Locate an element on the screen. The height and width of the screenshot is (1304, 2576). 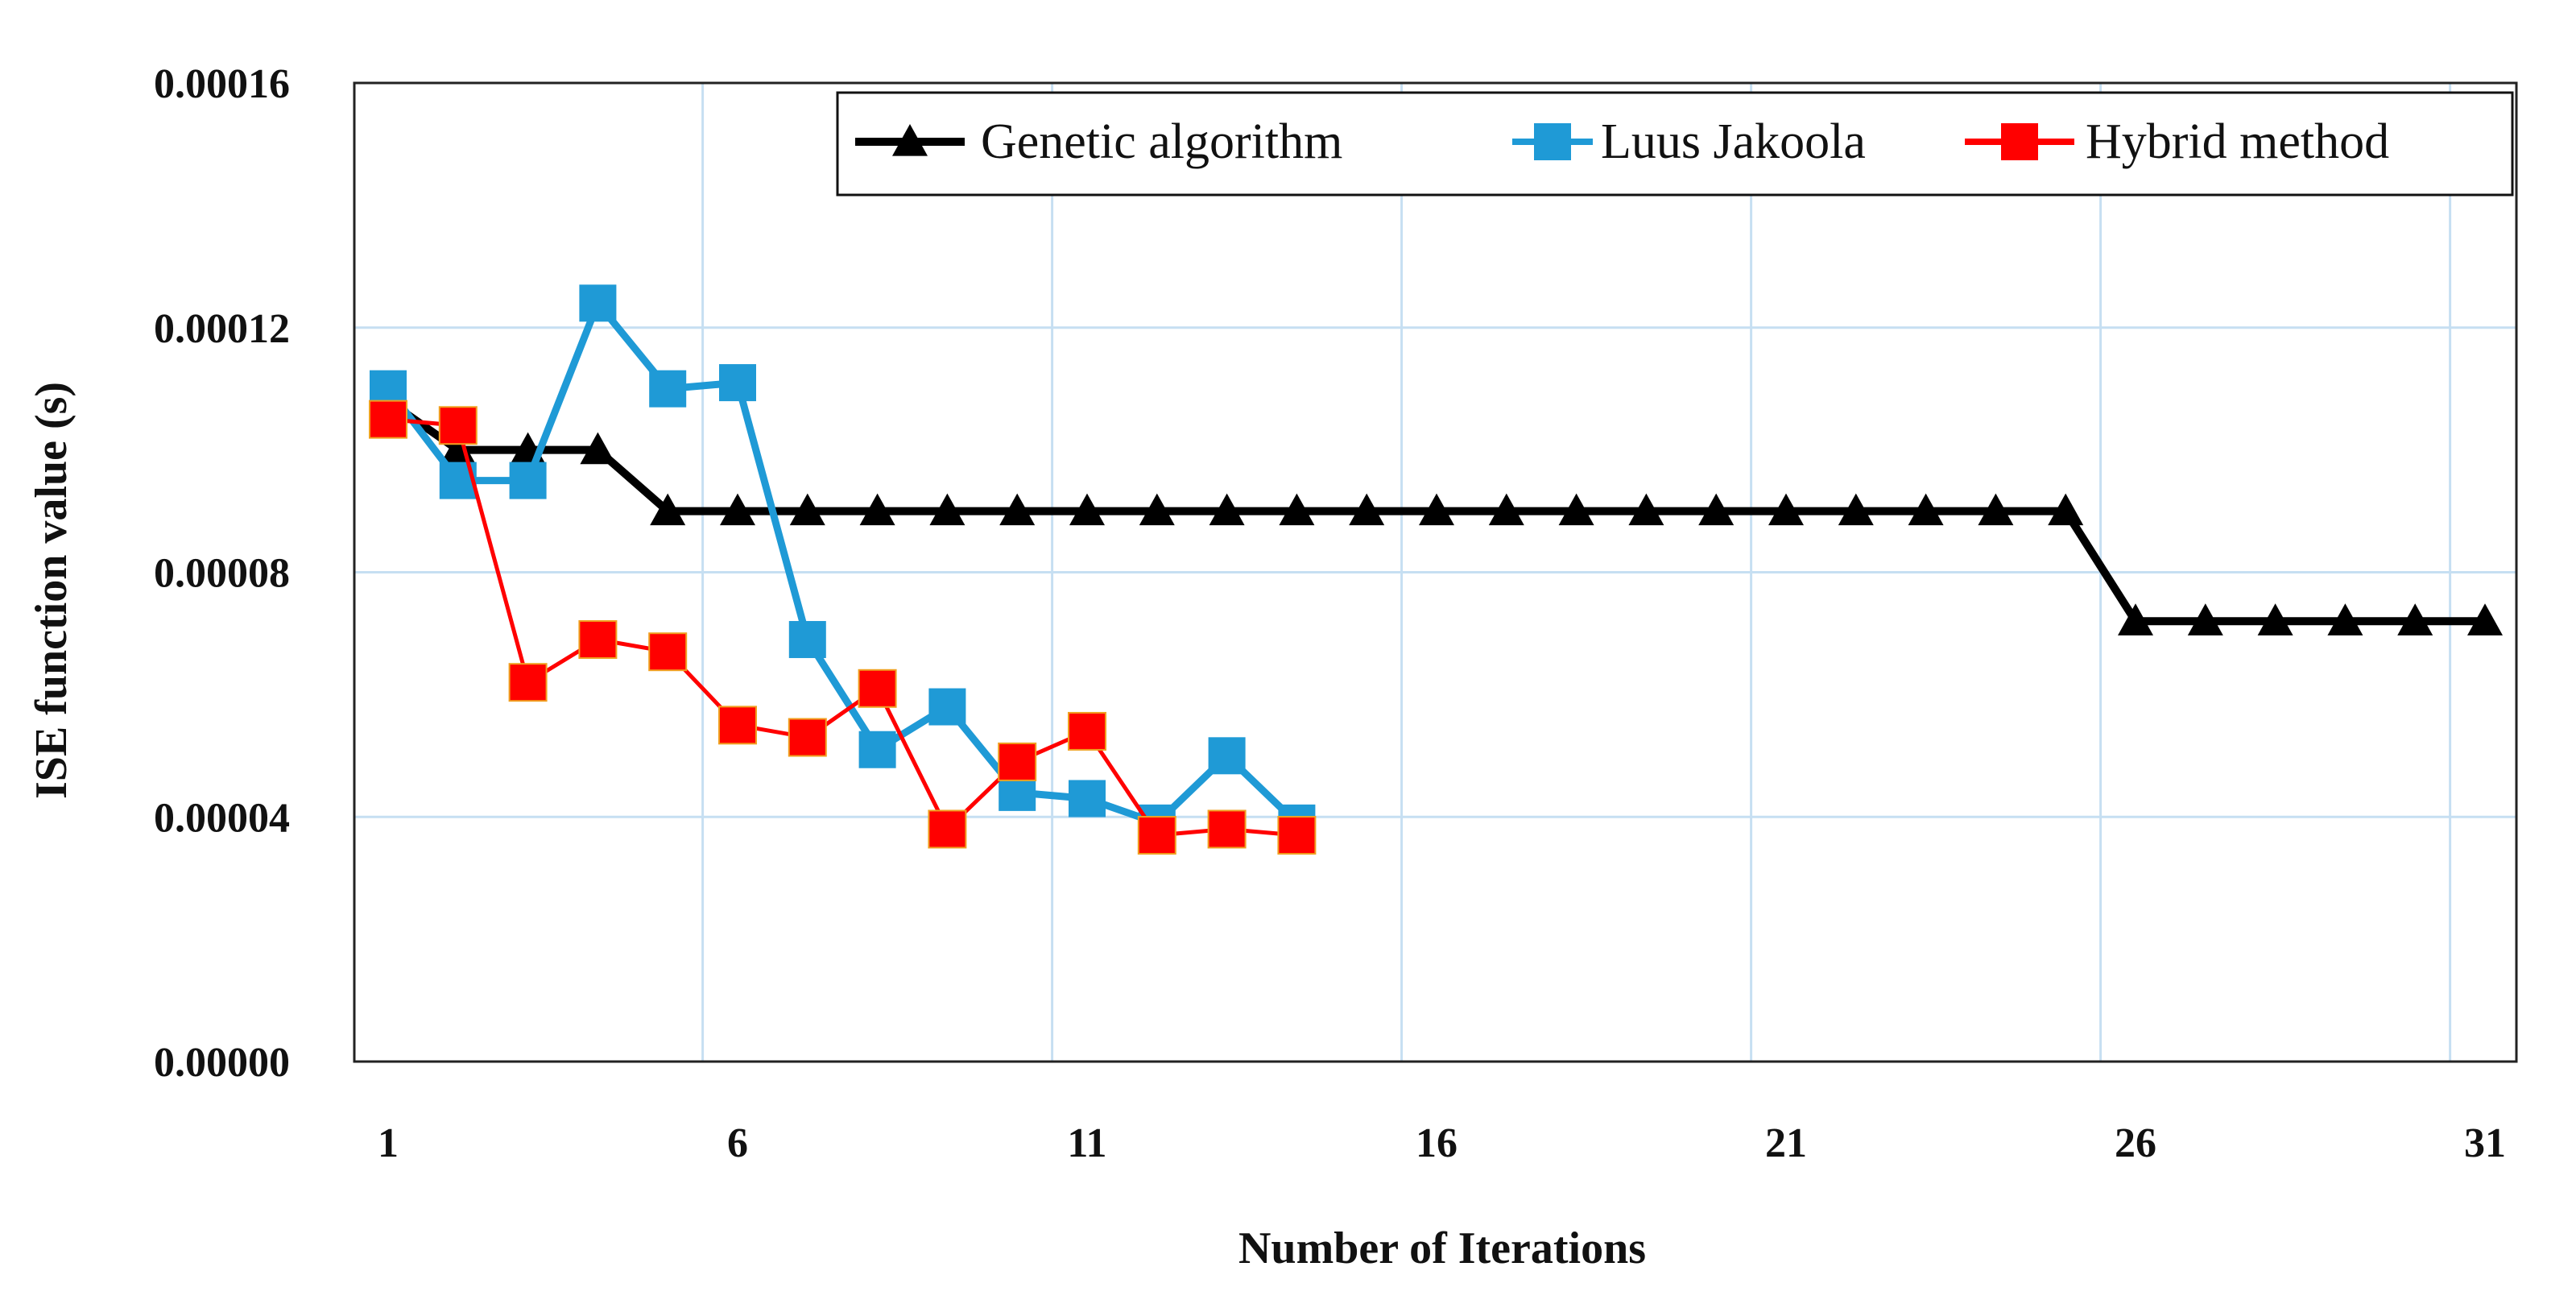
x-tick-labels: 1 6 11 16 21 26 31 is located at coordinates (1442, 1143).